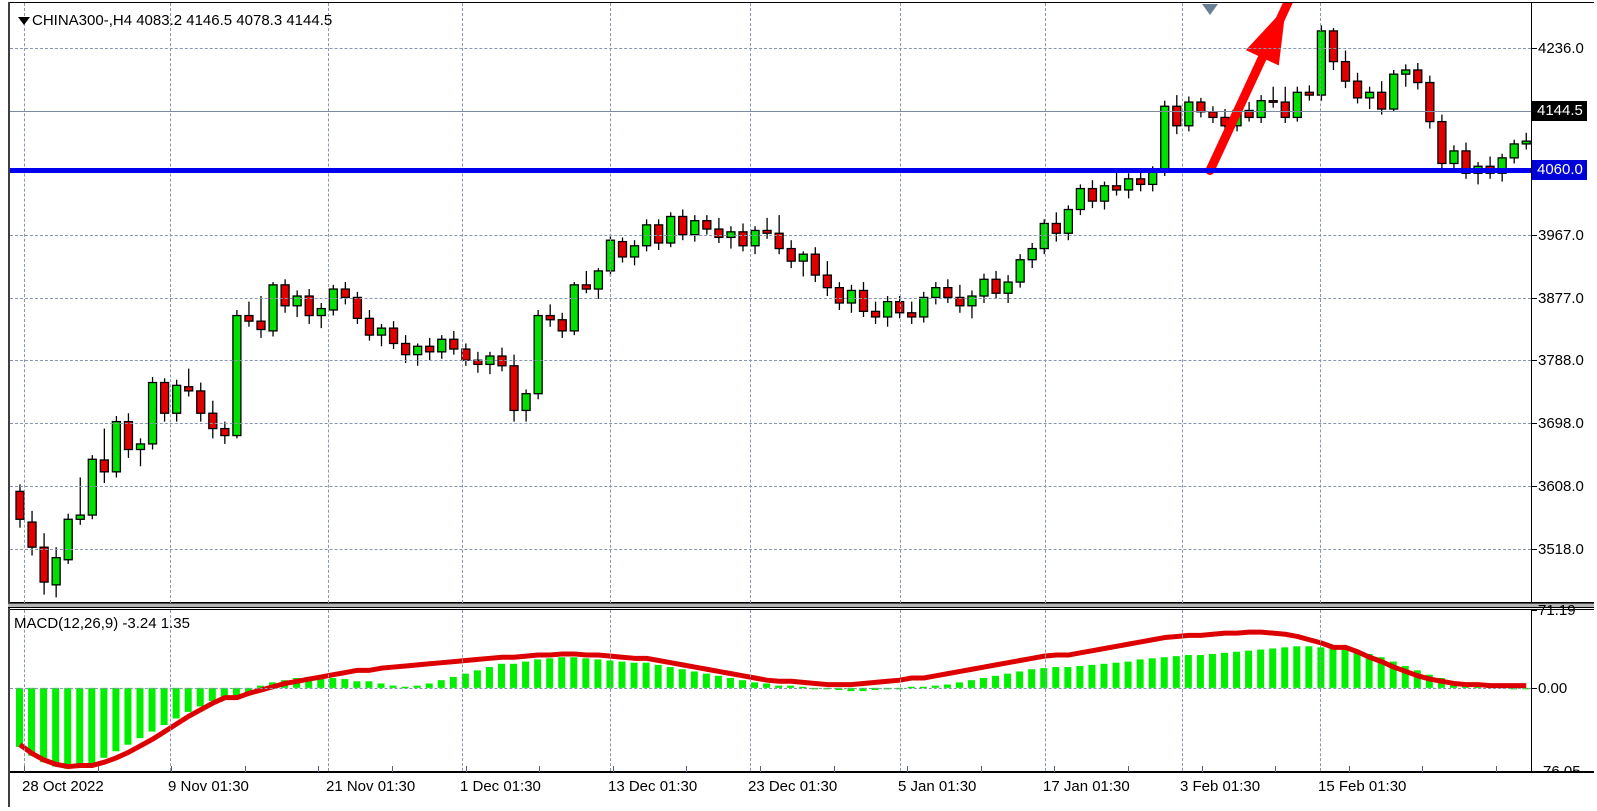 The image size is (1597, 811). I want to click on chevron-down-icon, so click(24, 21).